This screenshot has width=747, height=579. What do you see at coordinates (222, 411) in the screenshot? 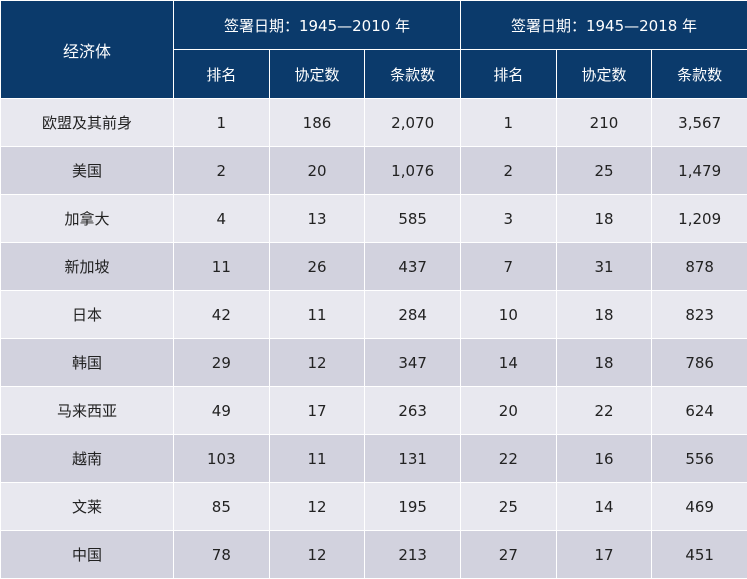
I see `cell-rank-2010: 49` at bounding box center [222, 411].